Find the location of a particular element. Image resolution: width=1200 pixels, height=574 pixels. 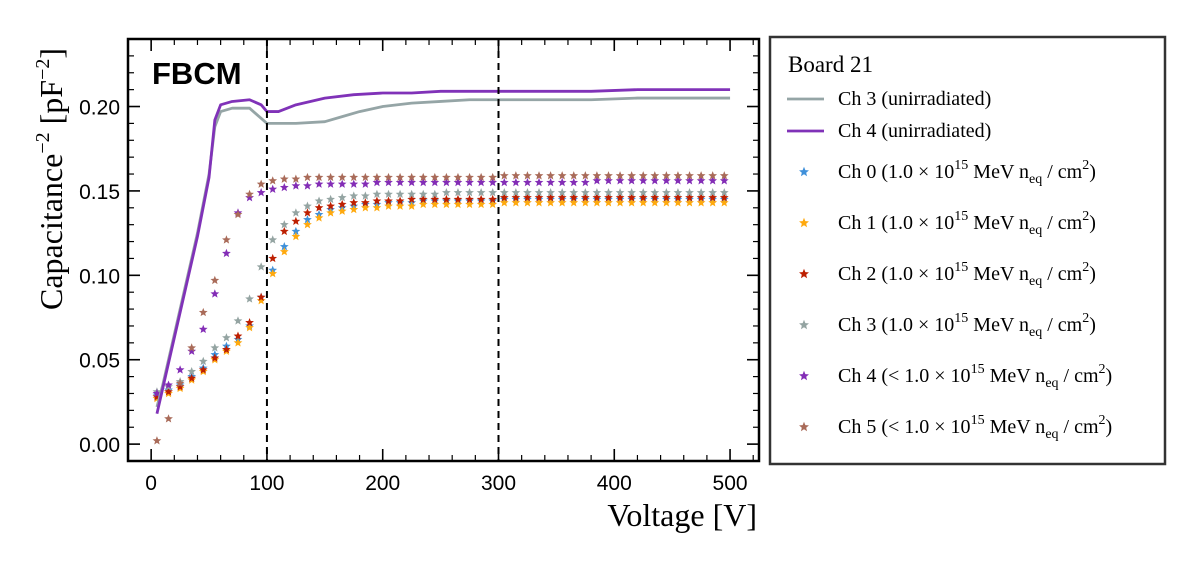

legend-entry-ch1: Ch 1 (1.0 × 1015 MeV neq / cm2) is located at coordinates (967, 224).